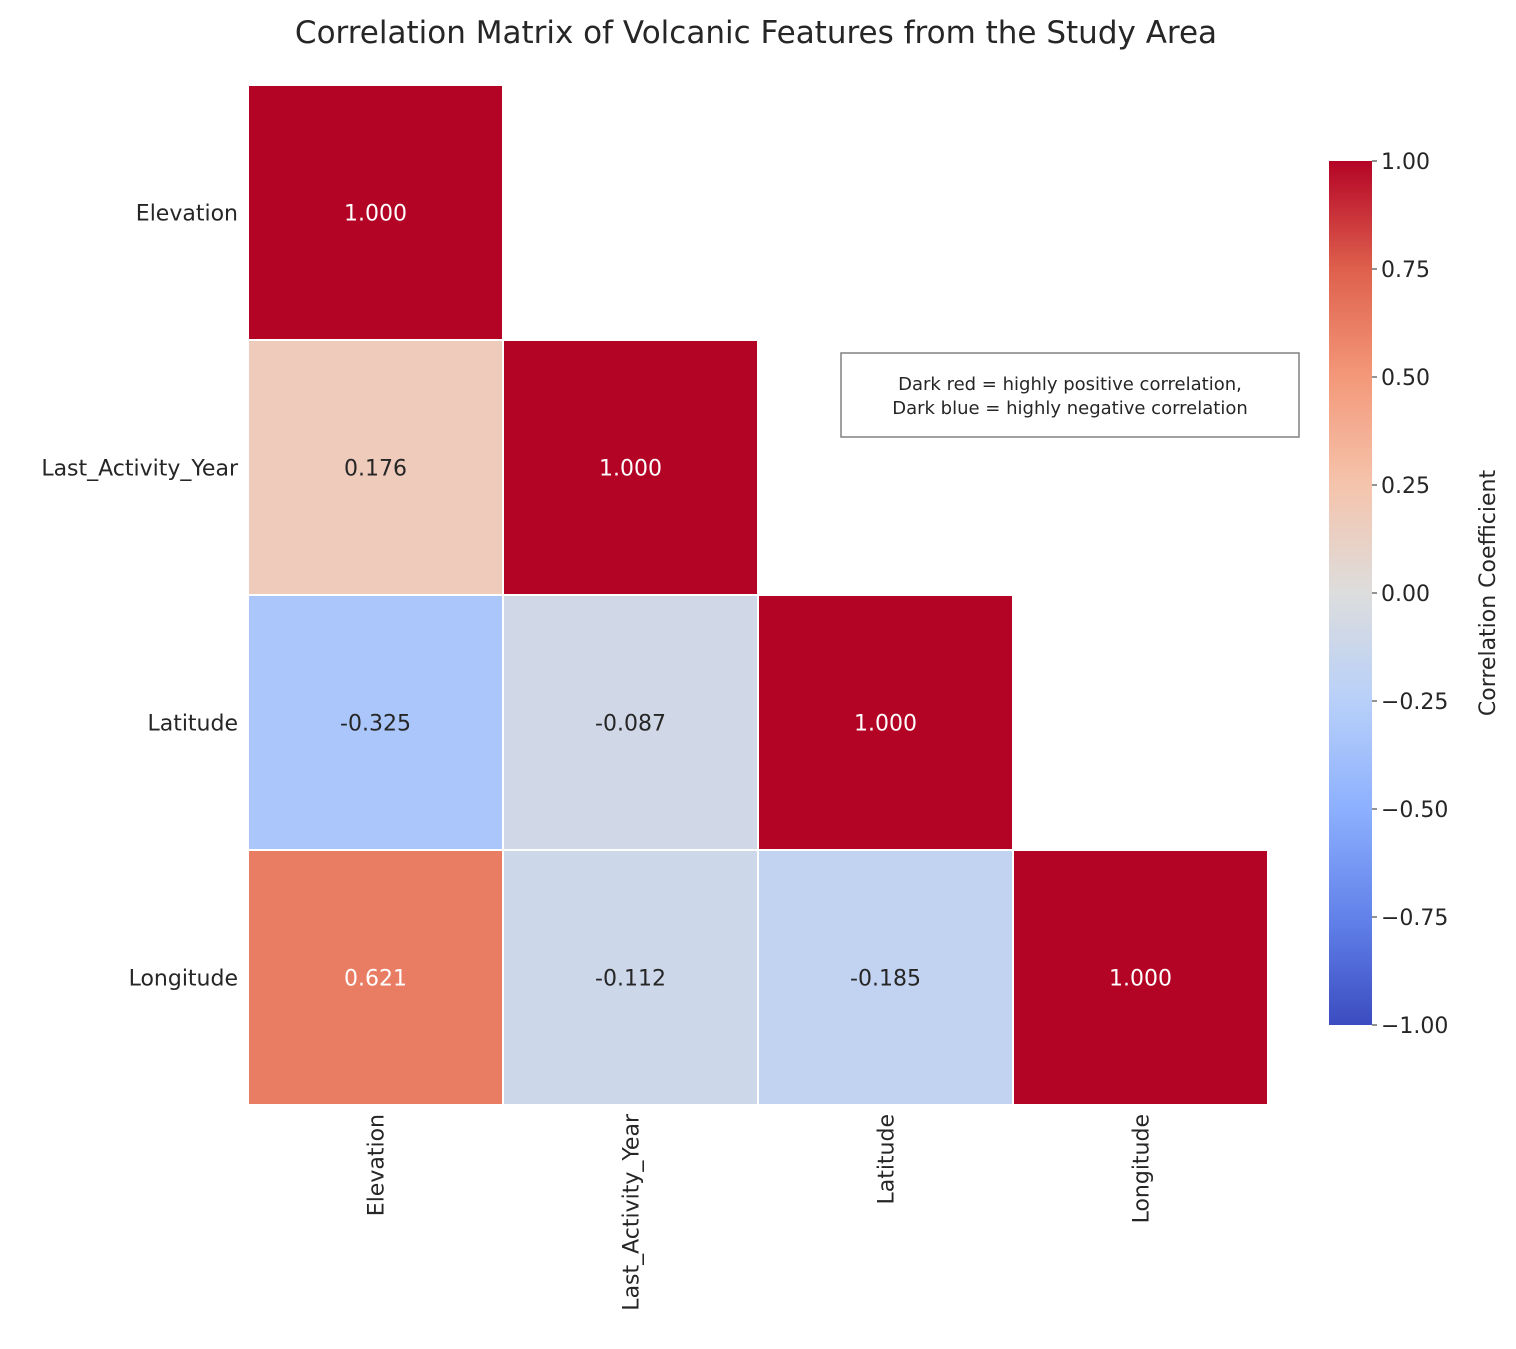 Image resolution: width=1516 pixels, height=1349 pixels. Describe the element at coordinates (1488, 593) in the screenshot. I see `colorbar-label: Correlation Coefficient` at that location.